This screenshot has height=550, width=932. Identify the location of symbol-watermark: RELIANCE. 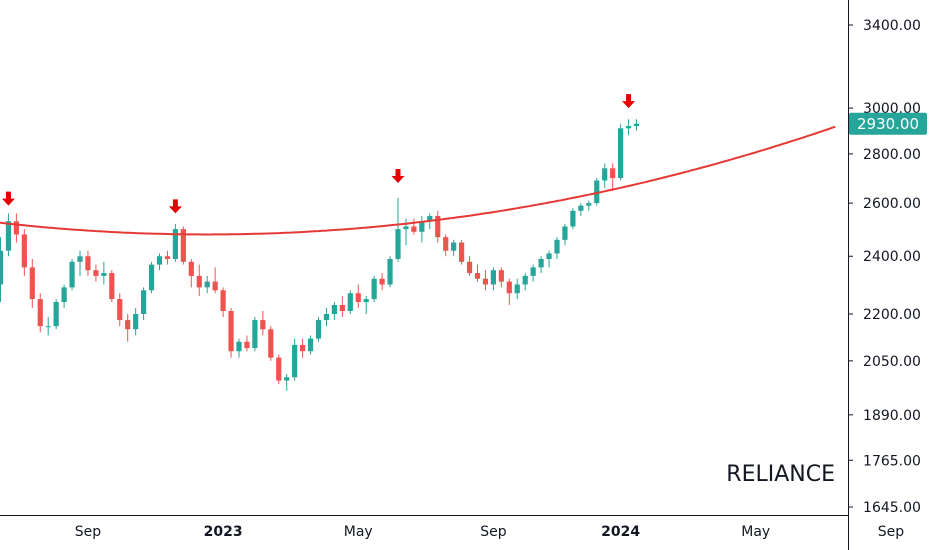
(780, 474).